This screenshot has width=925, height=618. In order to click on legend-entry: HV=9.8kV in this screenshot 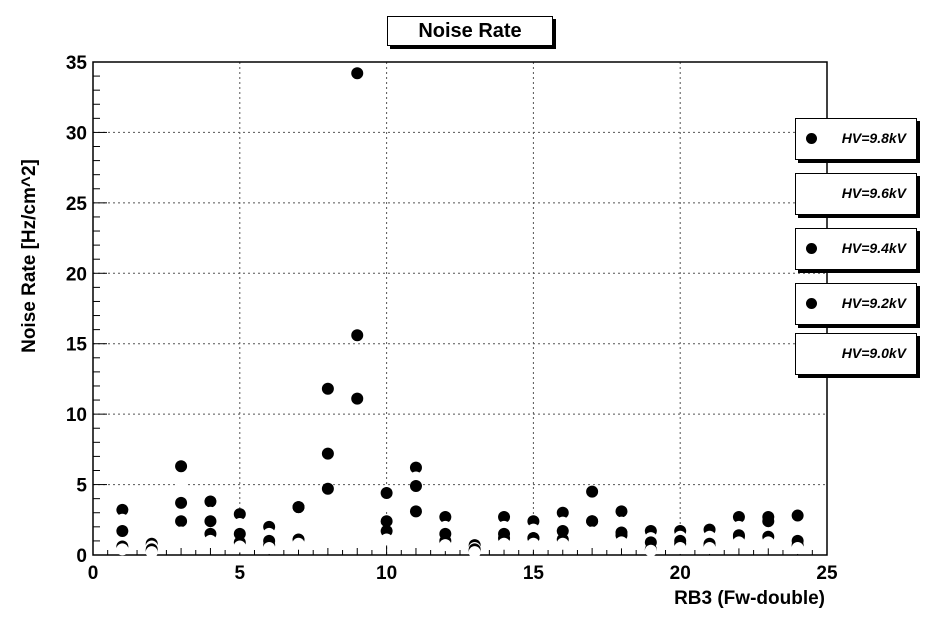, I will do `click(856, 139)`.